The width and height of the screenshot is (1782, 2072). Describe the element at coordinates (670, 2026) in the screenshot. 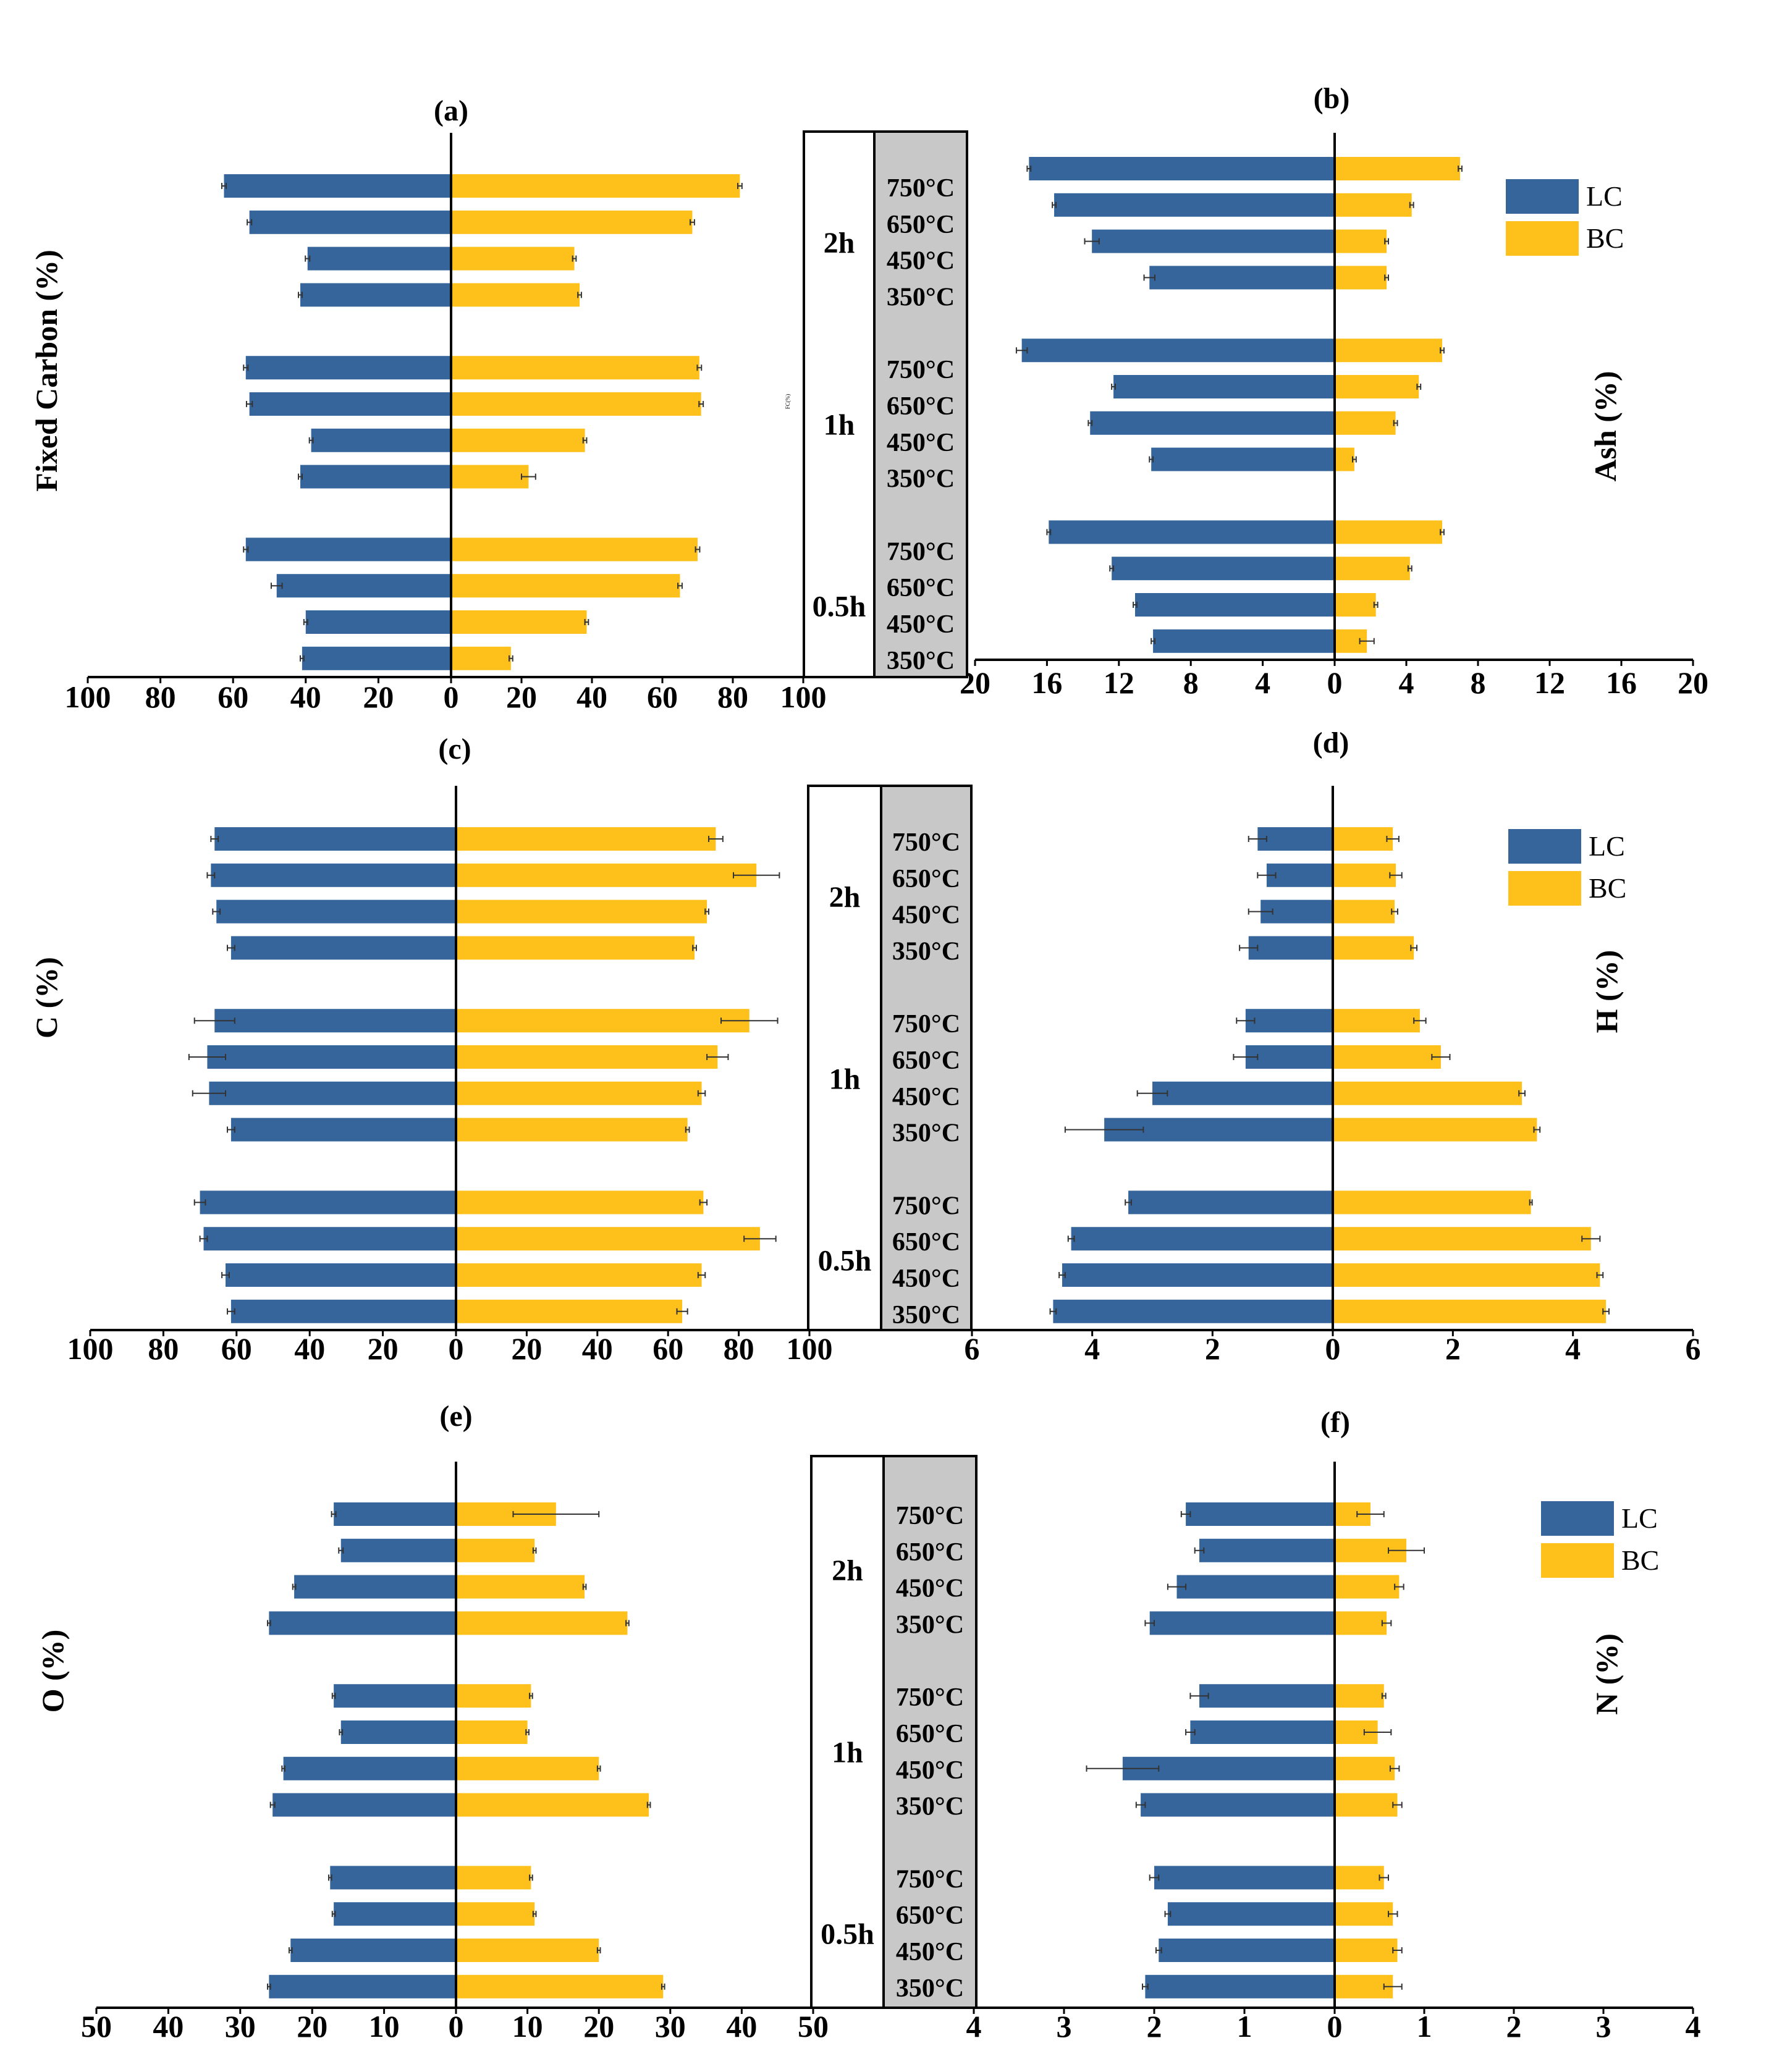

I see `x-tick-label: 30` at that location.